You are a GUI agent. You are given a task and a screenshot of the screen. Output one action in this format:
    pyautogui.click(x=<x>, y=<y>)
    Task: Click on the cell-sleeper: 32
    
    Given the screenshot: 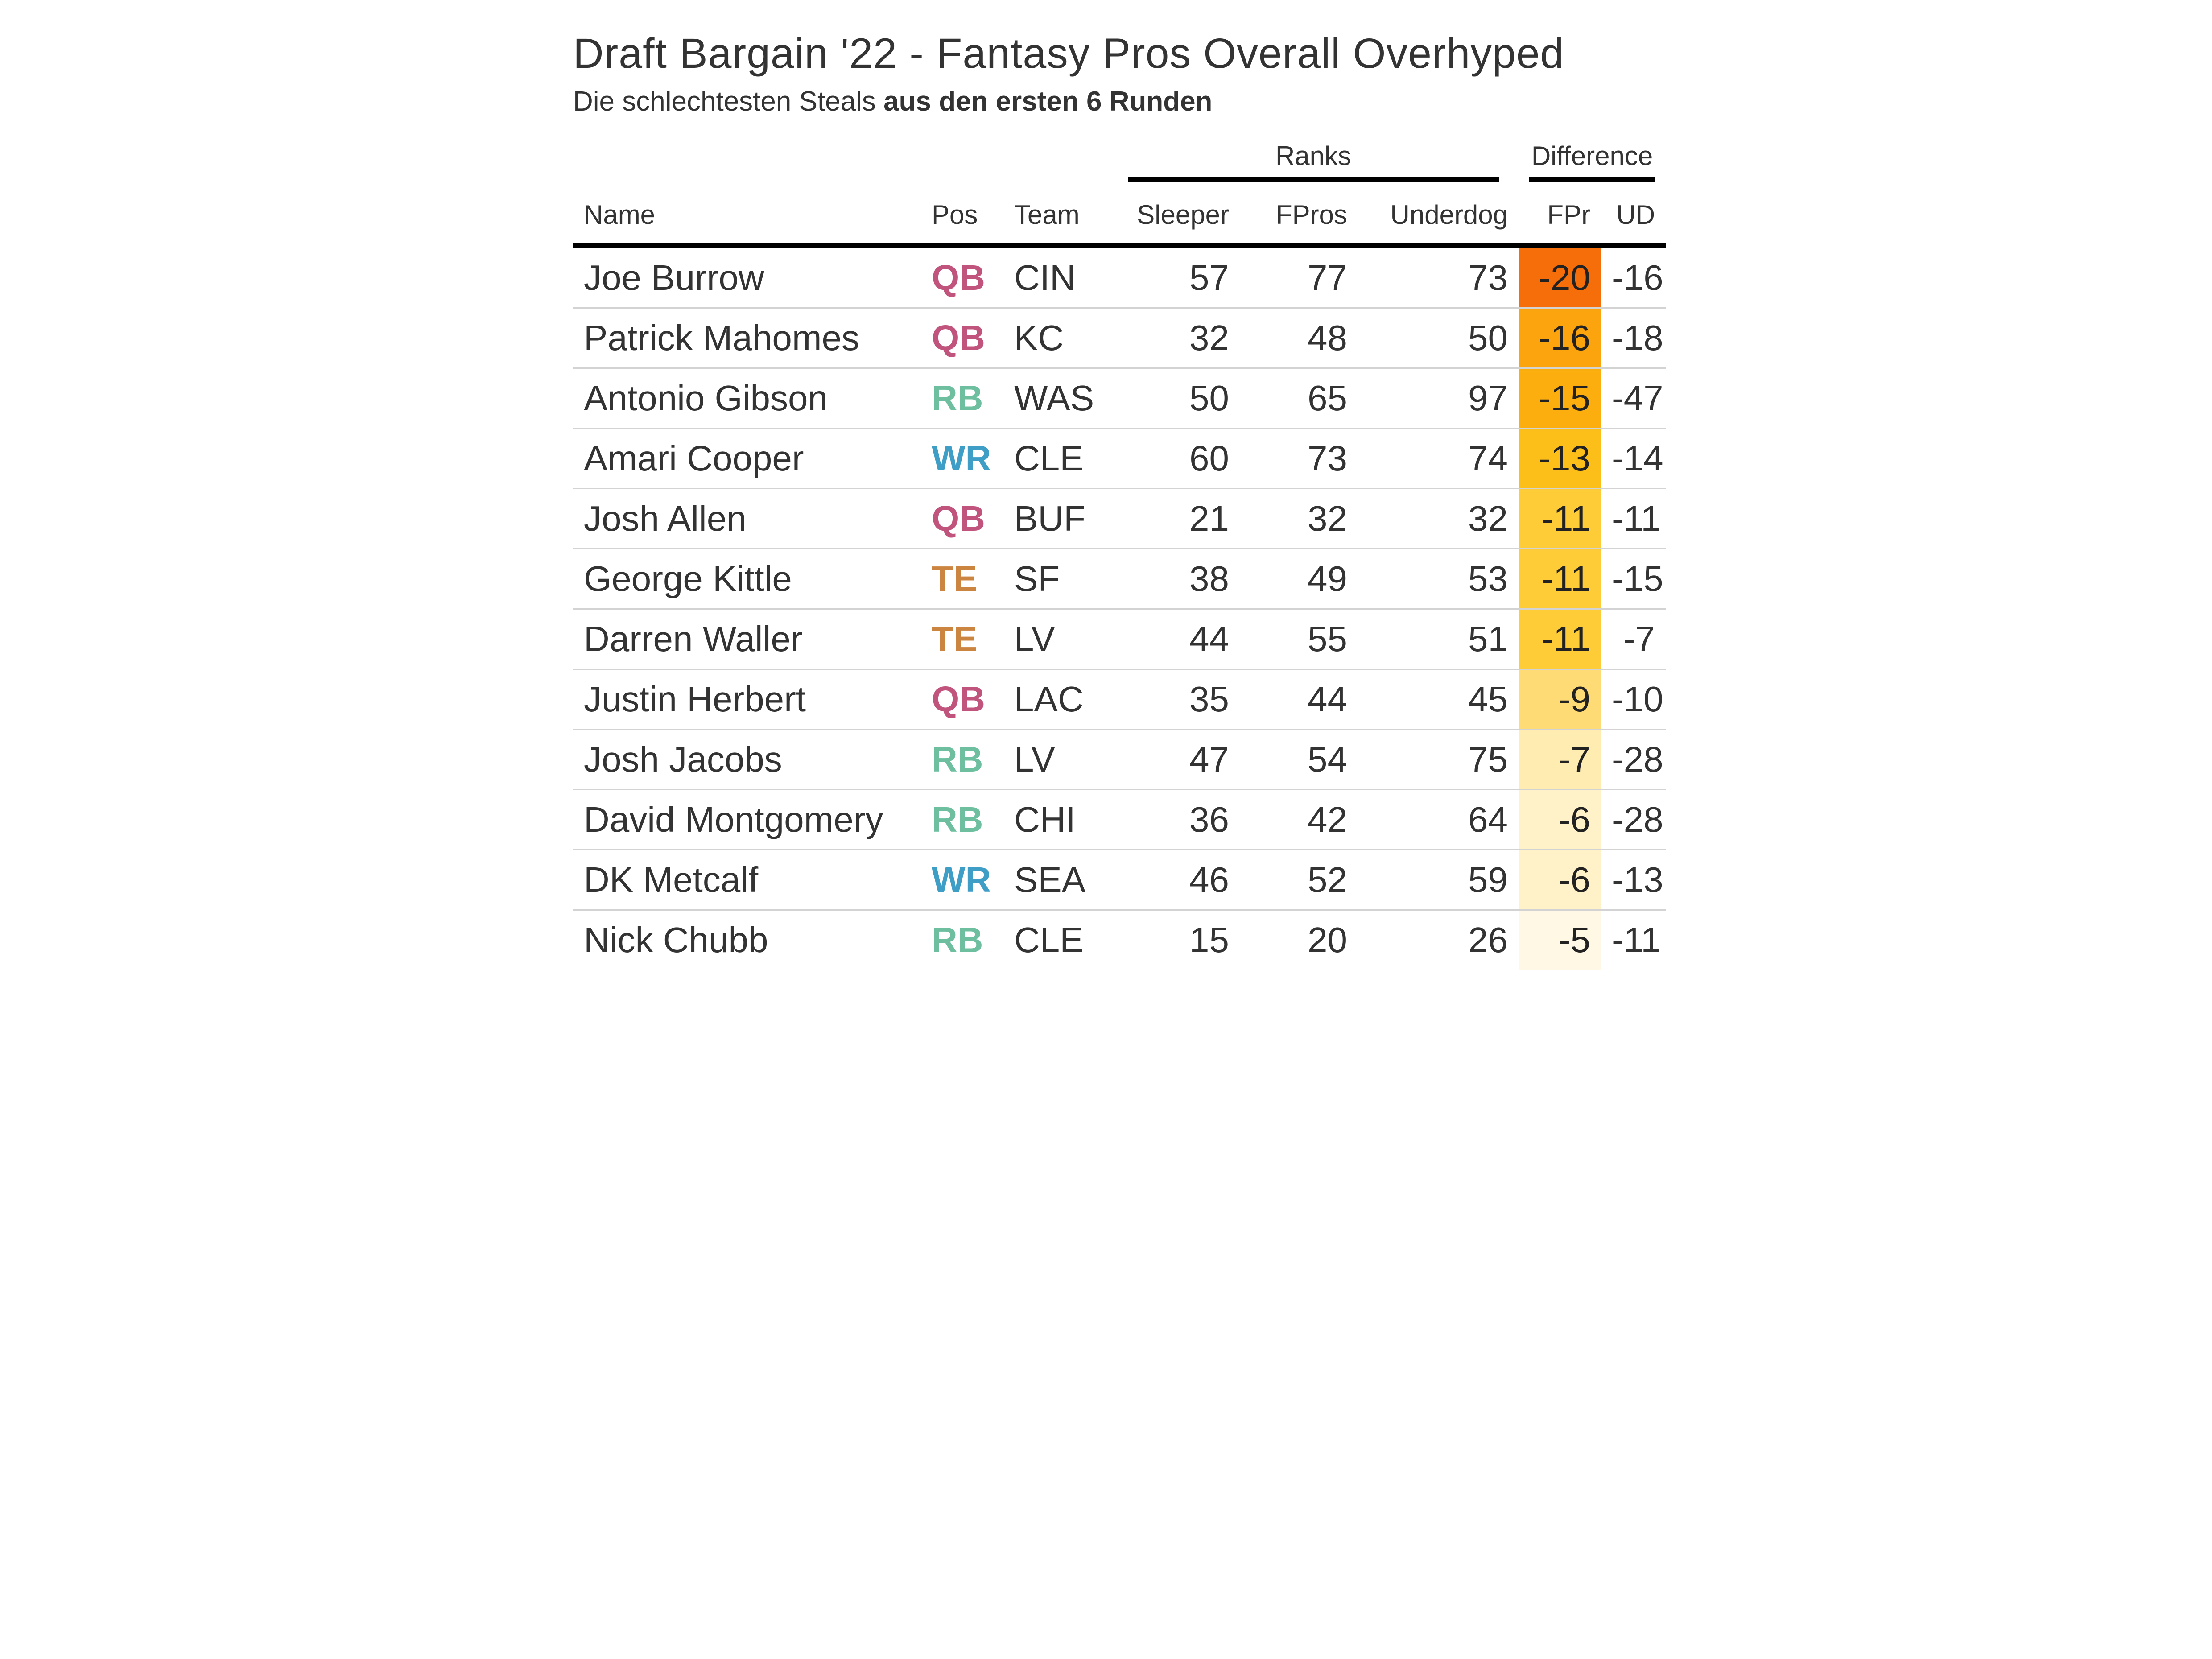 What is the action you would take?
    pyautogui.click(x=1174, y=339)
    